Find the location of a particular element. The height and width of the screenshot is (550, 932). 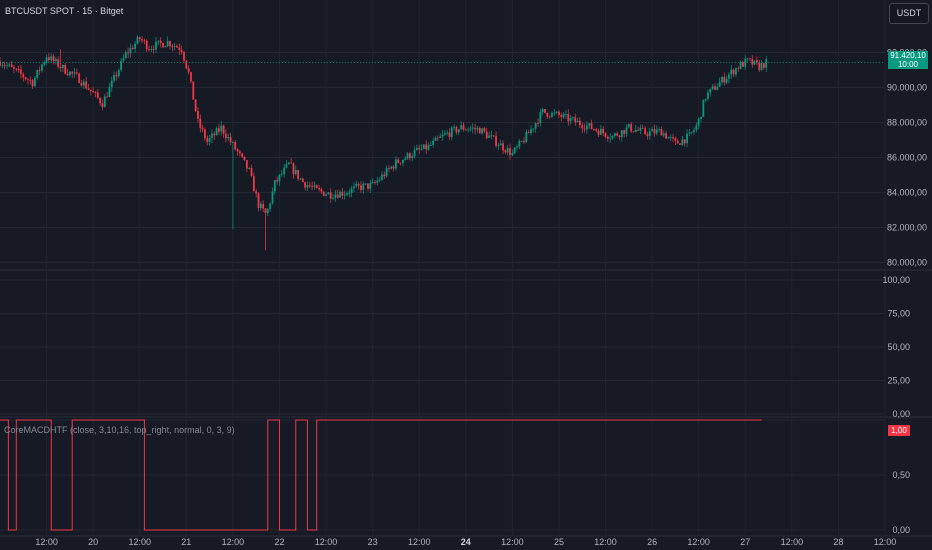

currency-button: USDT is located at coordinates (909, 13).